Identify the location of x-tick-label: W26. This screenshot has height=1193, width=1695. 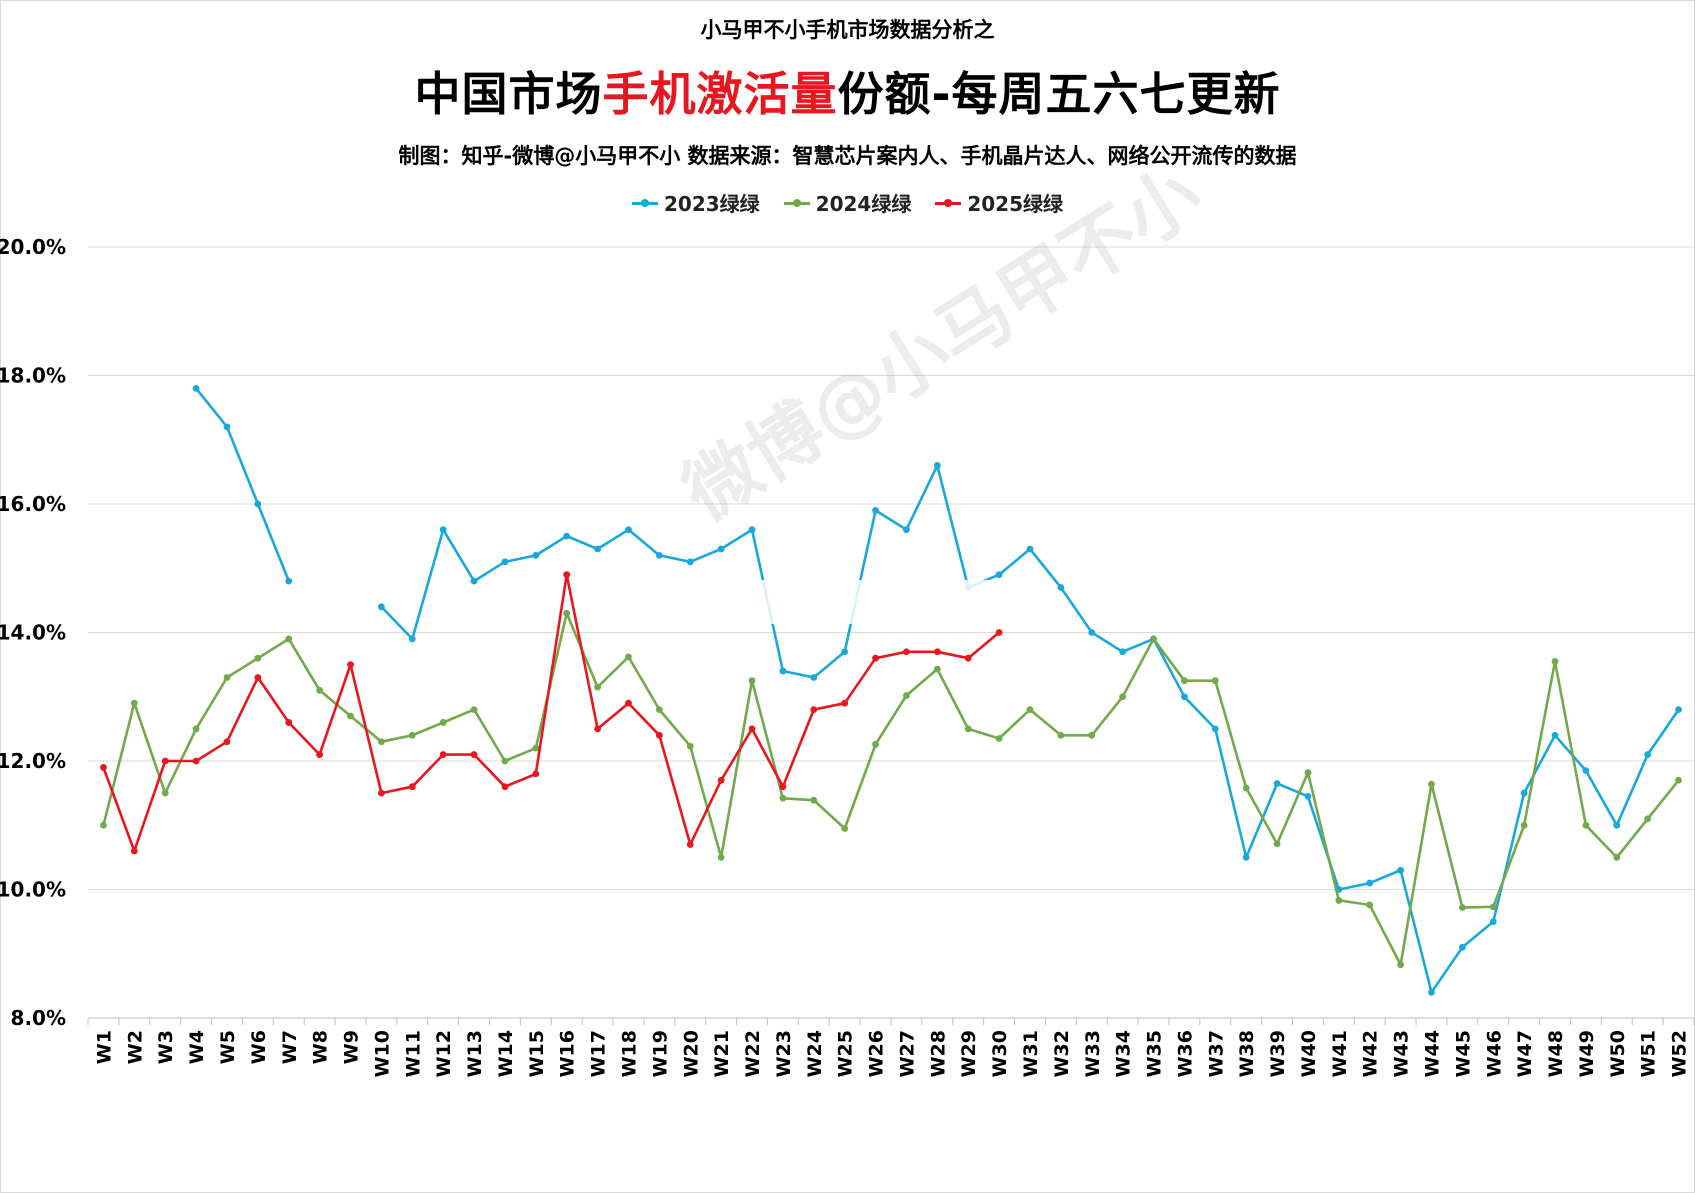
(877, 1053).